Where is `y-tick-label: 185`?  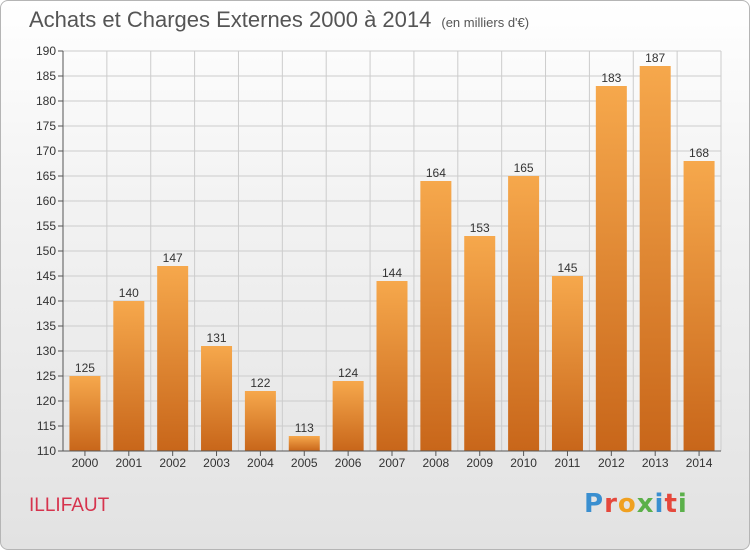 y-tick-label: 185 is located at coordinates (46, 76).